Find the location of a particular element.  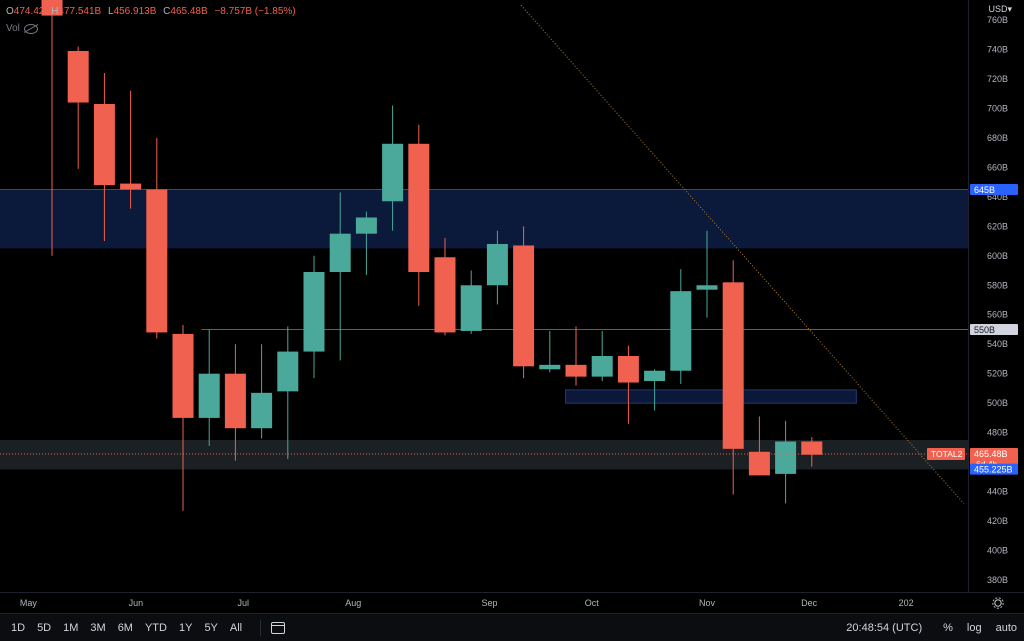

y-tick-label: 440B is located at coordinates (997, 492).